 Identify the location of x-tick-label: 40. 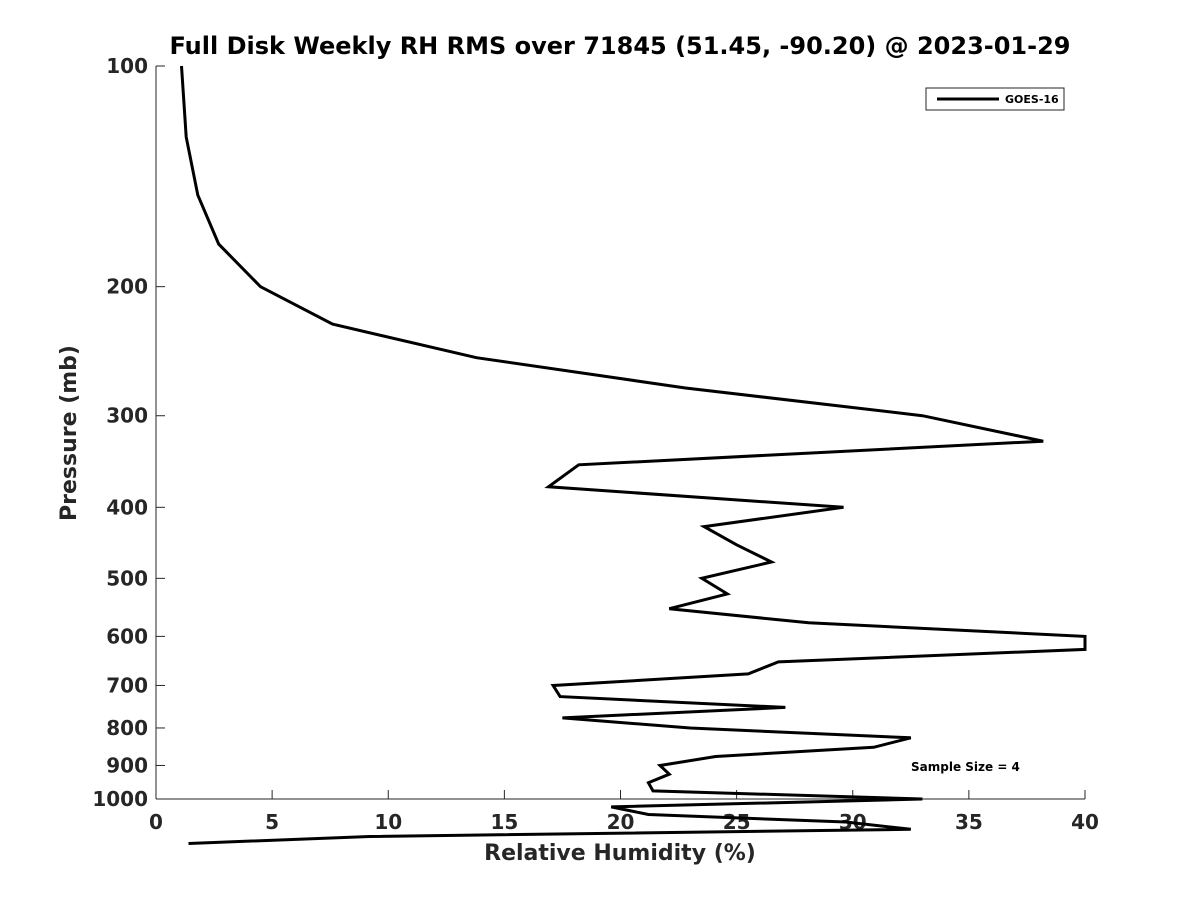
(1085, 822).